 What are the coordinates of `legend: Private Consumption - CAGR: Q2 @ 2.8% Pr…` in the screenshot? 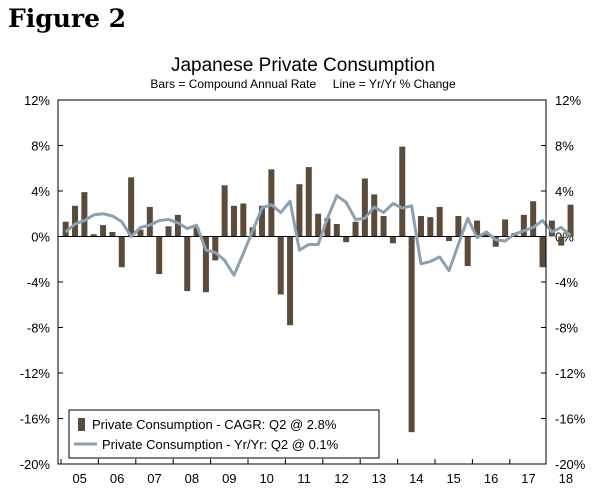 It's located at (224, 434).